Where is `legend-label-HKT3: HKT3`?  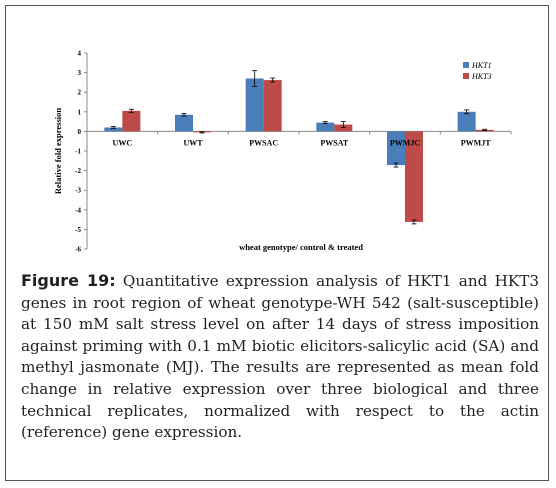 legend-label-HKT3: HKT3 is located at coordinates (481, 76).